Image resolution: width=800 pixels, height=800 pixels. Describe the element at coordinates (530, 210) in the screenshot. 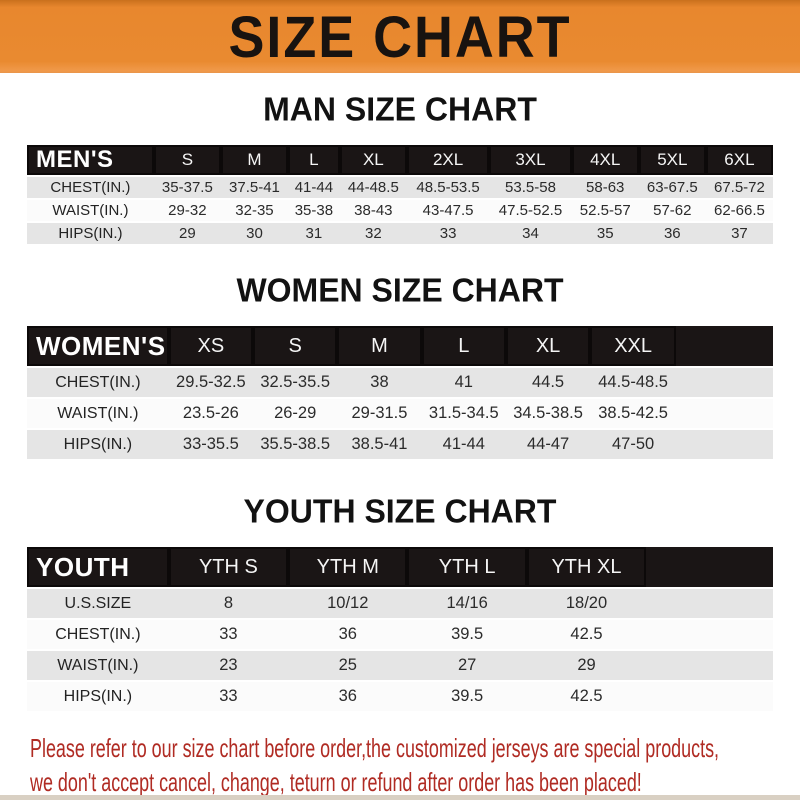

I see `cell: 47.5-52.5` at that location.